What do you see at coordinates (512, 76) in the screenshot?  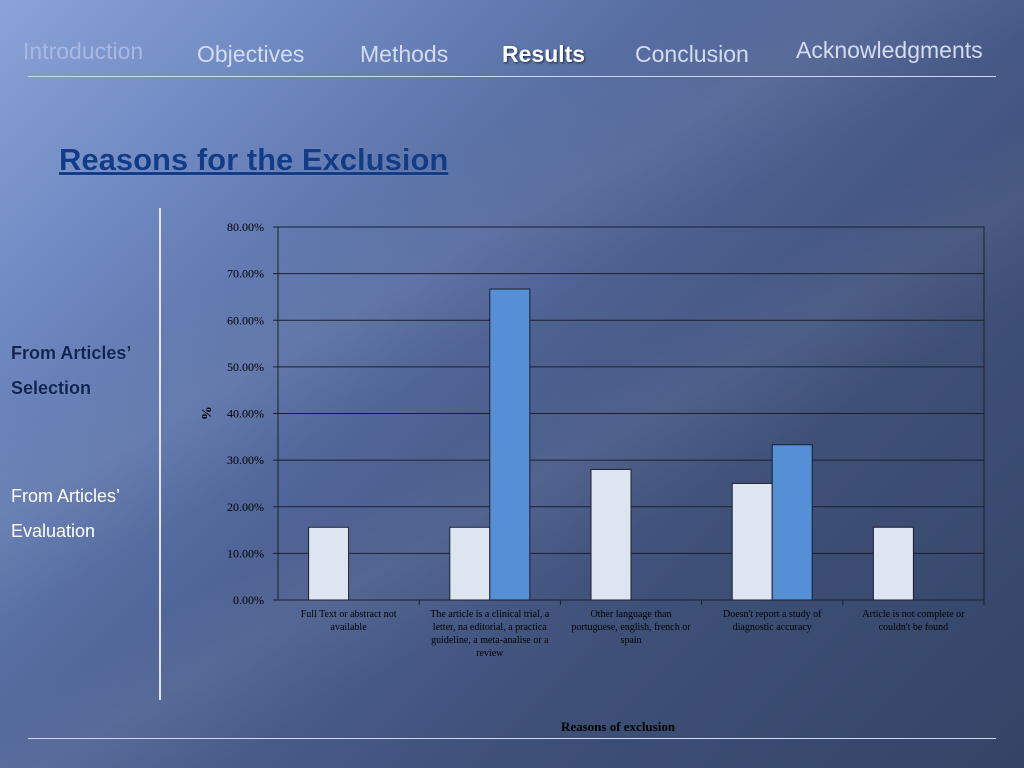 I see `nav-divider` at bounding box center [512, 76].